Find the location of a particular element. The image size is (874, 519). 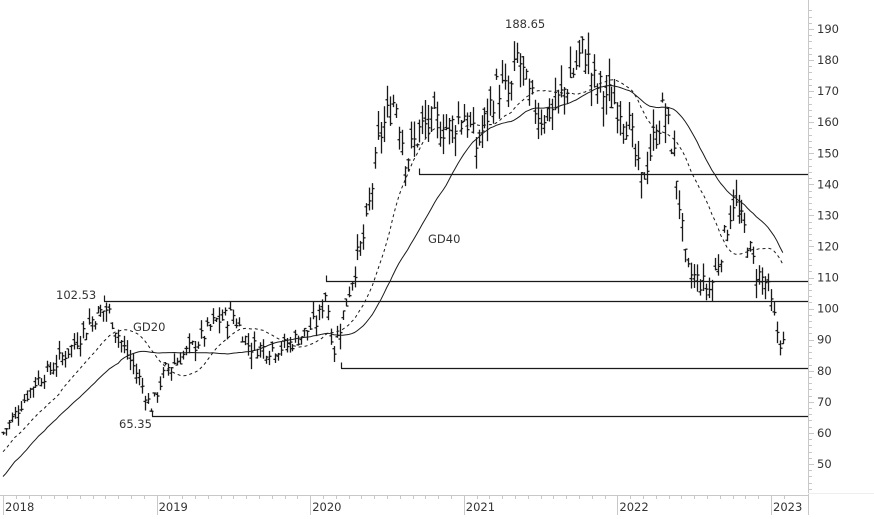

x-tick-label: 2020 is located at coordinates (326, 507).